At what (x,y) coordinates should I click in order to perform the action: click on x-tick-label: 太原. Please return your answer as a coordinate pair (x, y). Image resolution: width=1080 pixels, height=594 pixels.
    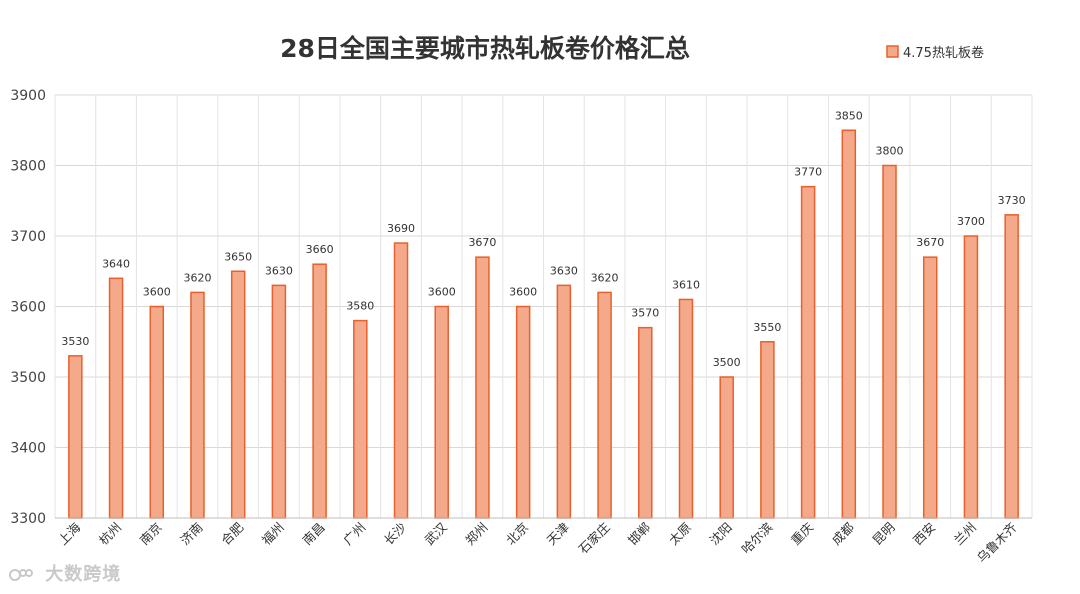
    Looking at the image, I should click on (680, 534).